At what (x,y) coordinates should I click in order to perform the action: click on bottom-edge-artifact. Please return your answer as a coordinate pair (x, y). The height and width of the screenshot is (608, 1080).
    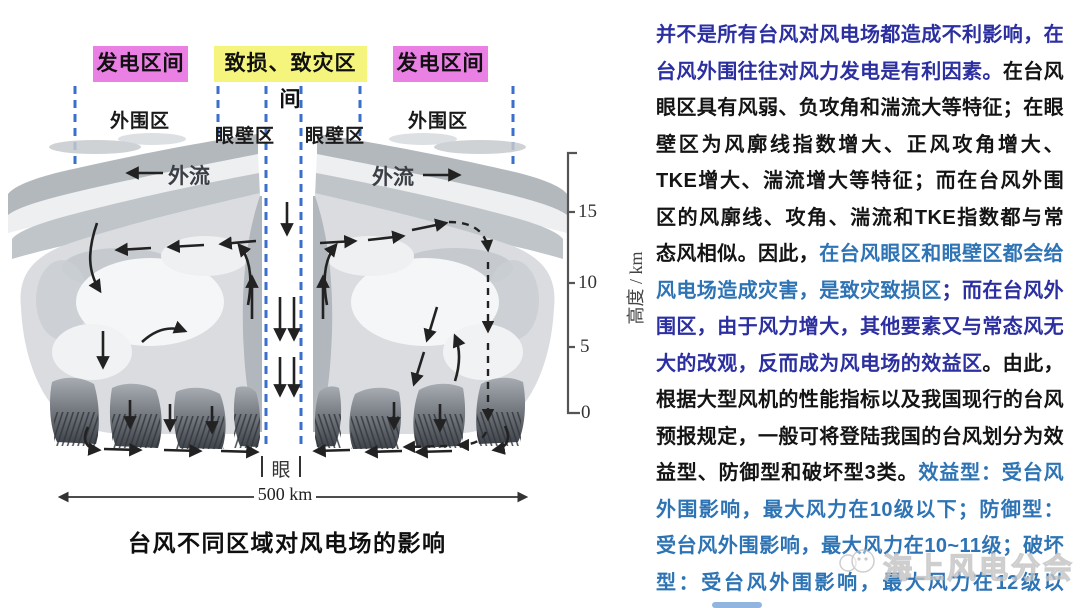
    Looking at the image, I should click on (737, 605).